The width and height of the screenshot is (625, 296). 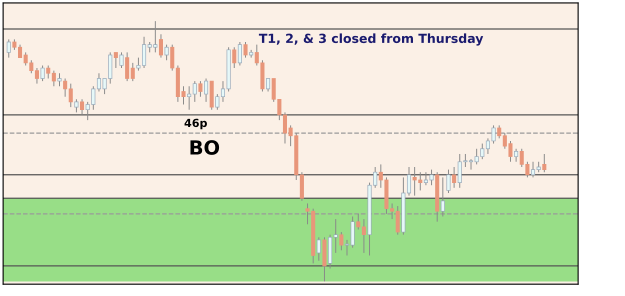 I want to click on annotation: 46p, so click(x=195, y=124).